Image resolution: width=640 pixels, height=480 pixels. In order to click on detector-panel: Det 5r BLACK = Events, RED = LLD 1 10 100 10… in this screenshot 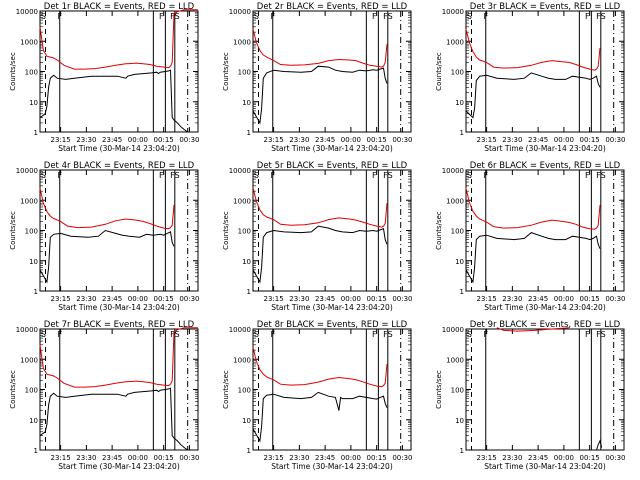, I will do `click(317, 236)`.